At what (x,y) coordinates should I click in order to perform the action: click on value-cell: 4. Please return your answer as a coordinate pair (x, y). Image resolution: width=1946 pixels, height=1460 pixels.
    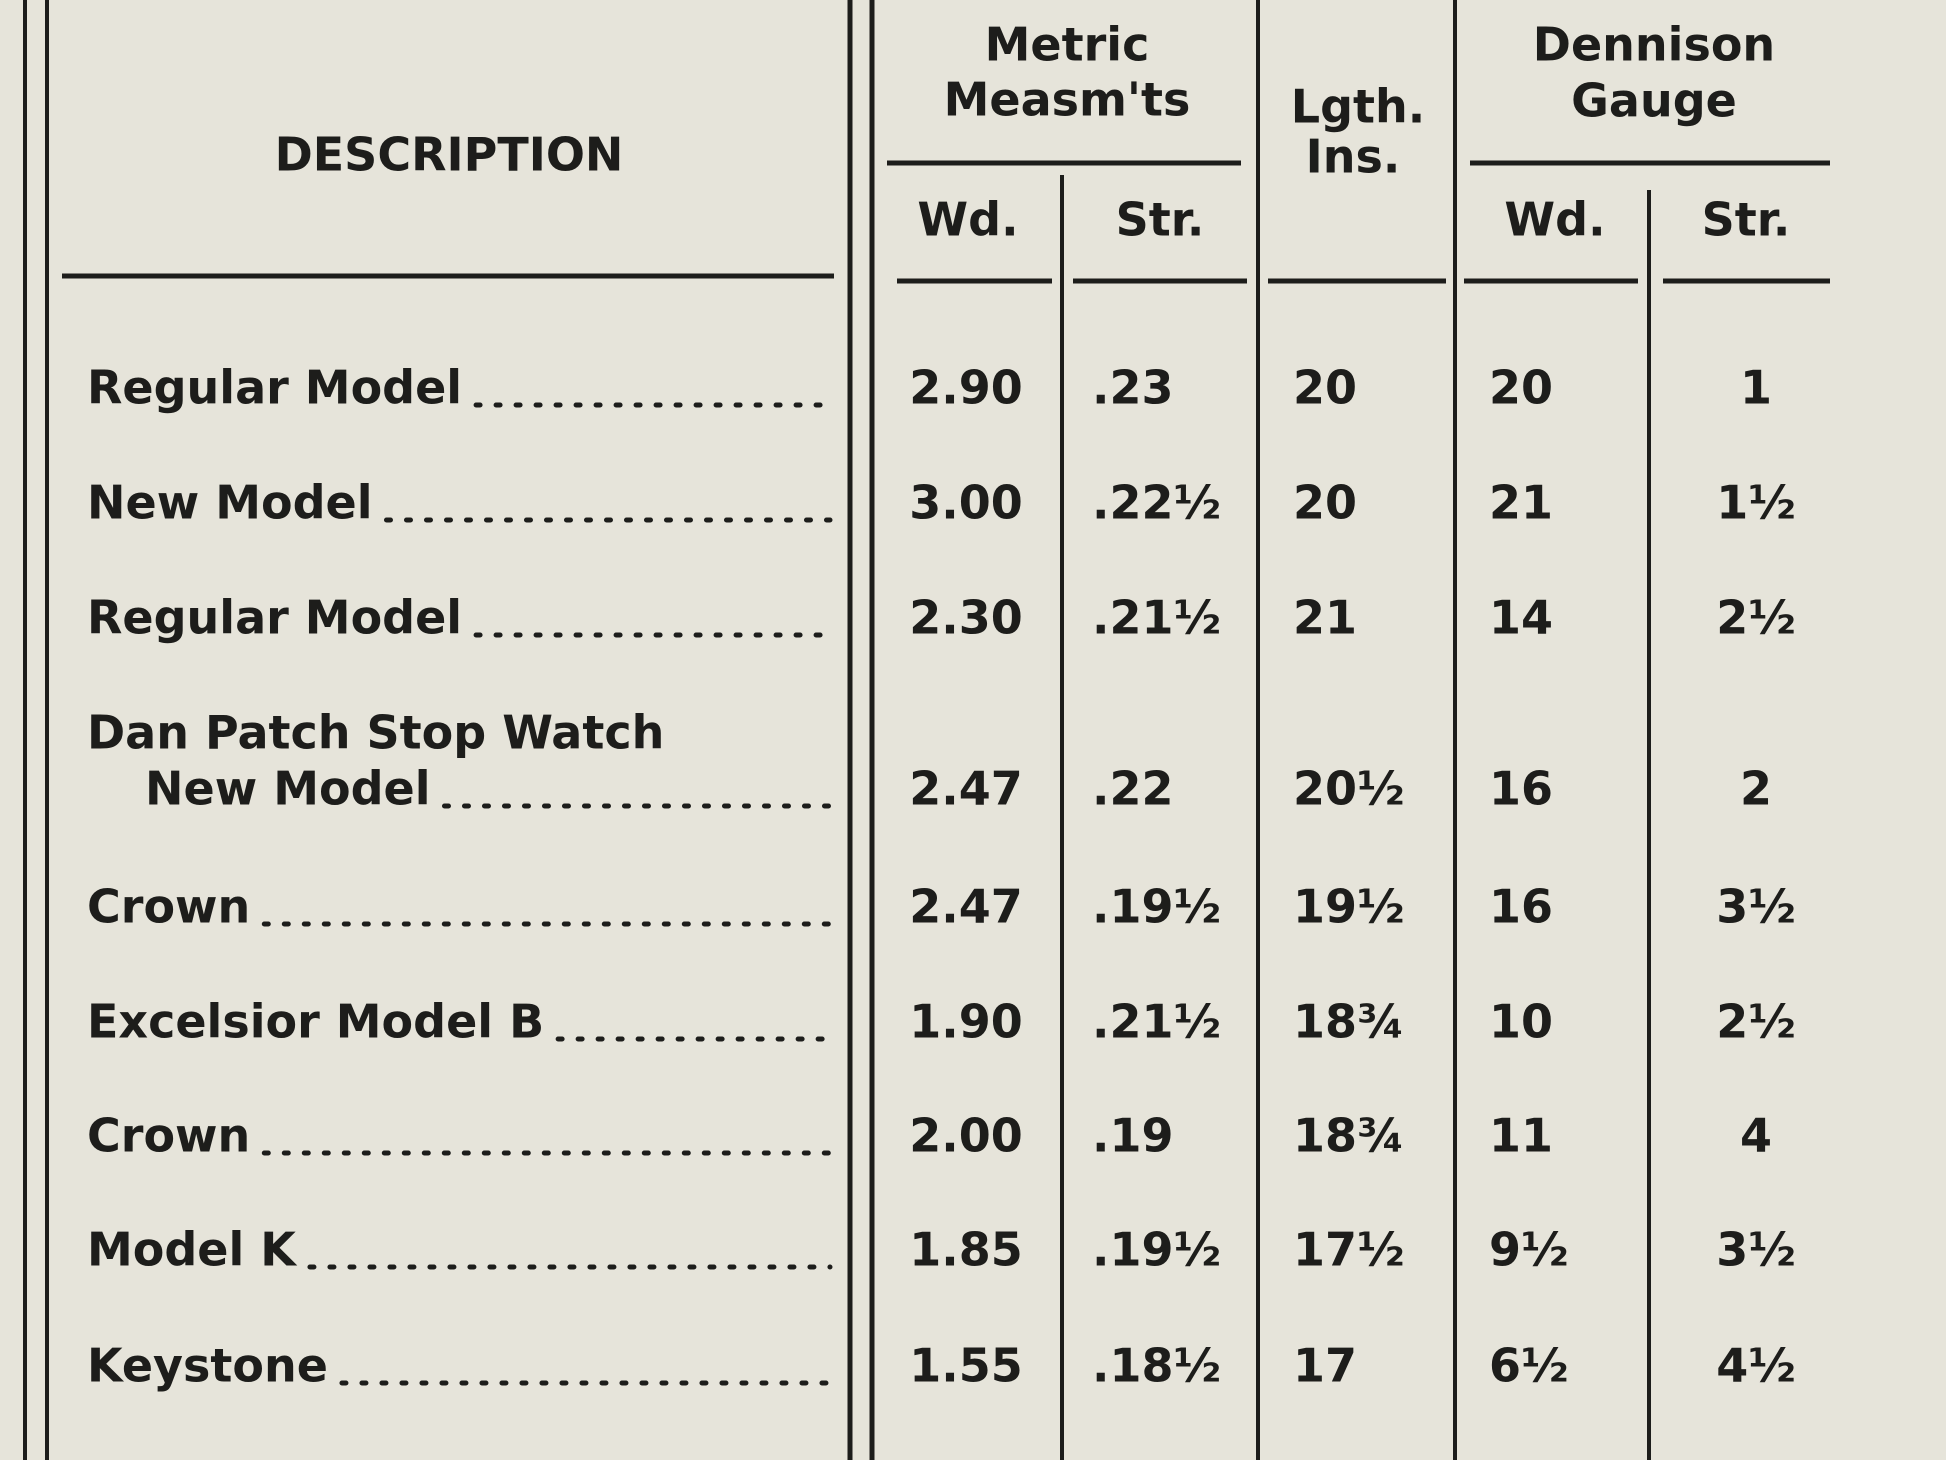
    Looking at the image, I should click on (1756, 1136).